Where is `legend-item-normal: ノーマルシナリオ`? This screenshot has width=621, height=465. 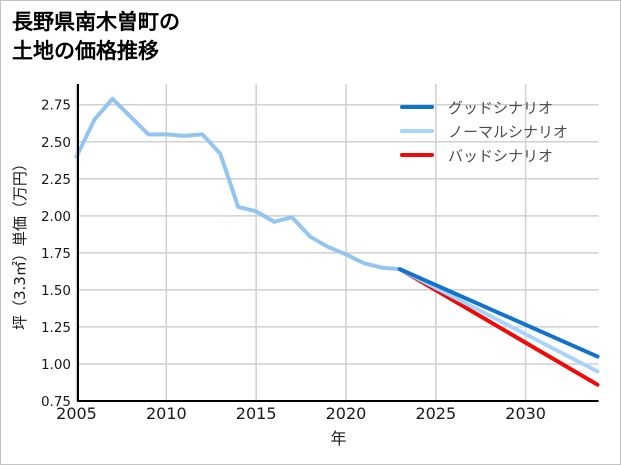 legend-item-normal: ノーマルシナリオ is located at coordinates (484, 131).